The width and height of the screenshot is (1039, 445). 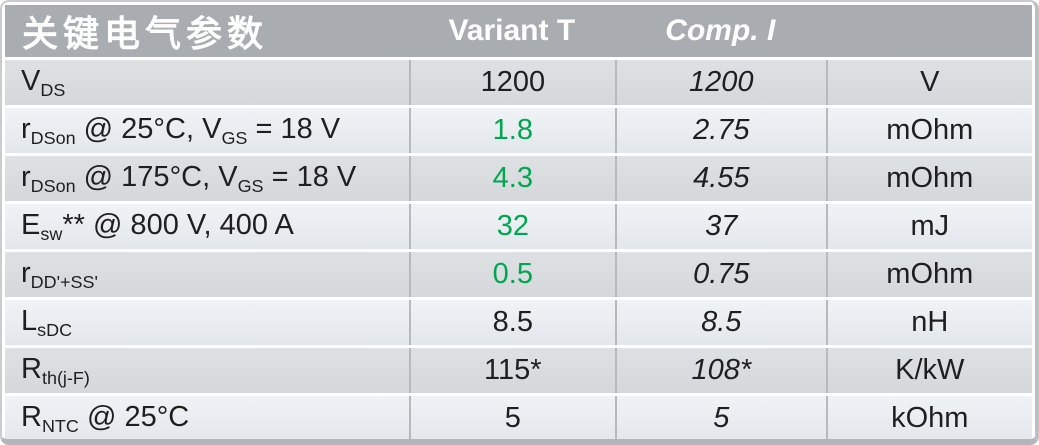 I want to click on table-row: rDSon @ 25°C, VGS = 18 V 1.8 2.75 mOhm, so click(x=518, y=130).